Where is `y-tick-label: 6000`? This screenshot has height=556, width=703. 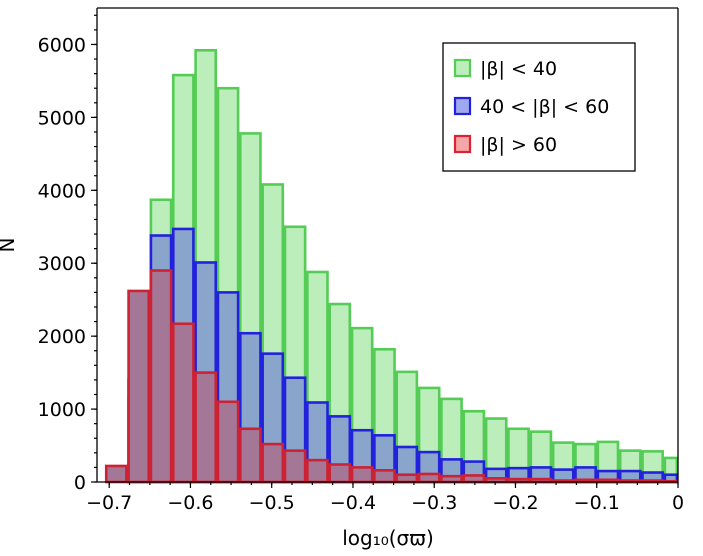 y-tick-label: 6000 is located at coordinates (62, 45).